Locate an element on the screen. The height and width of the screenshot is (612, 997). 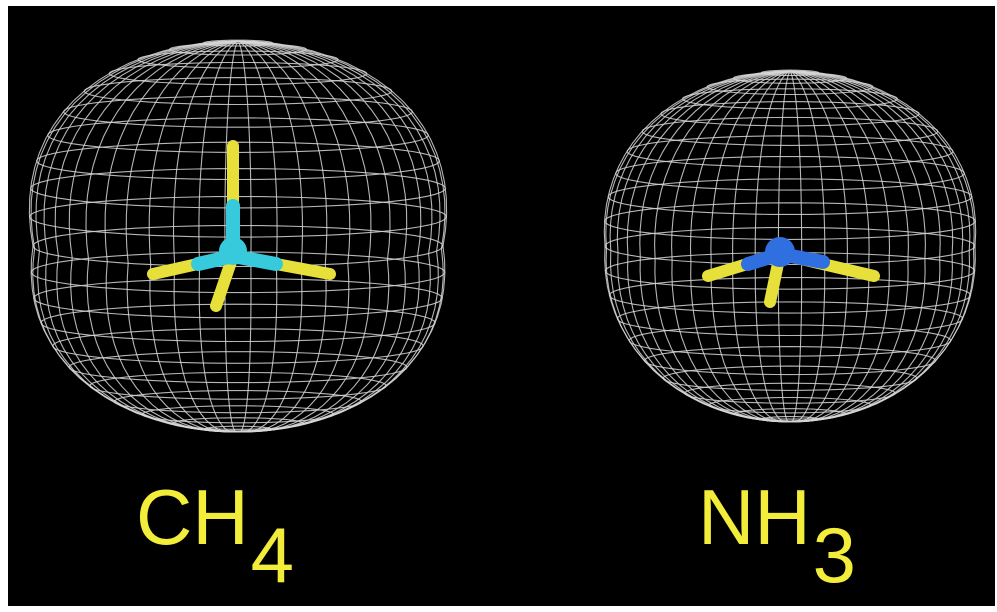
ball-stick-model-ch4 is located at coordinates (241, 226).